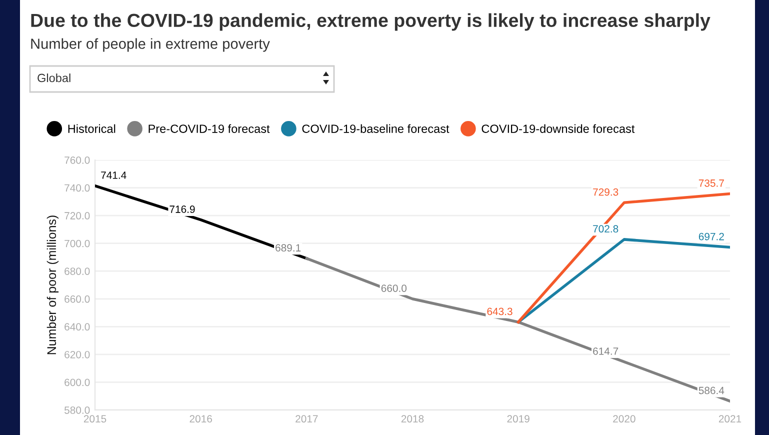 The image size is (769, 435). What do you see at coordinates (624, 419) in the screenshot?
I see `x-tick-label: 2020` at bounding box center [624, 419].